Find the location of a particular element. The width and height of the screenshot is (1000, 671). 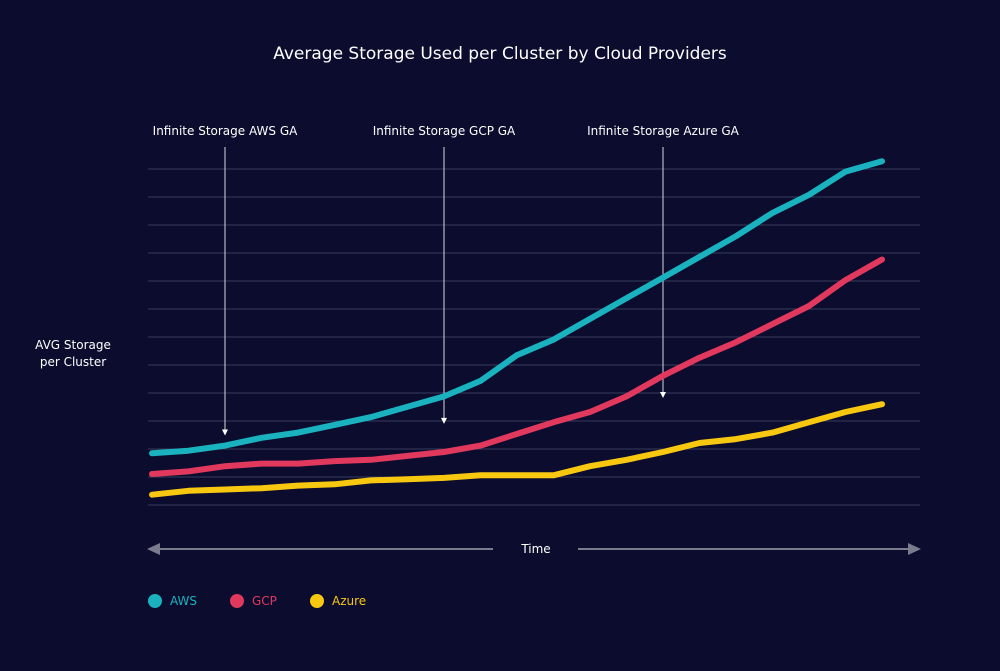

annotation-label: Infinite Storage GCP GA is located at coordinates (444, 131).